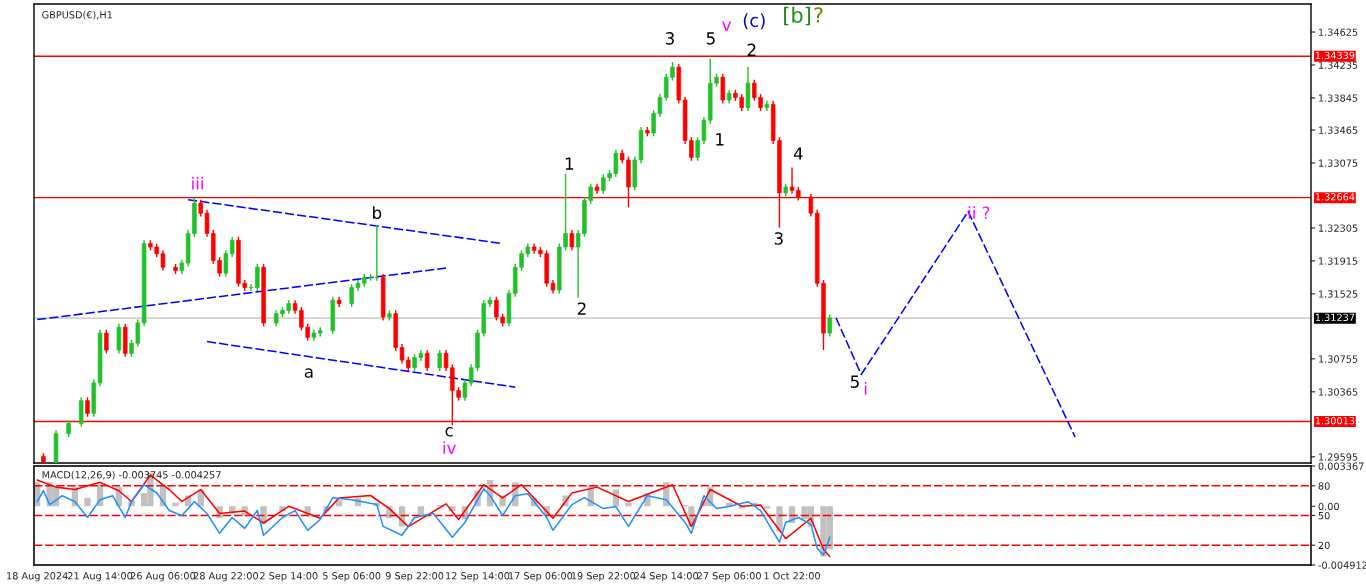 This screenshot has height=588, width=1366. What do you see at coordinates (414, 577) in the screenshot?
I see `x-tick-label: 9 Sep 22:00` at bounding box center [414, 577].